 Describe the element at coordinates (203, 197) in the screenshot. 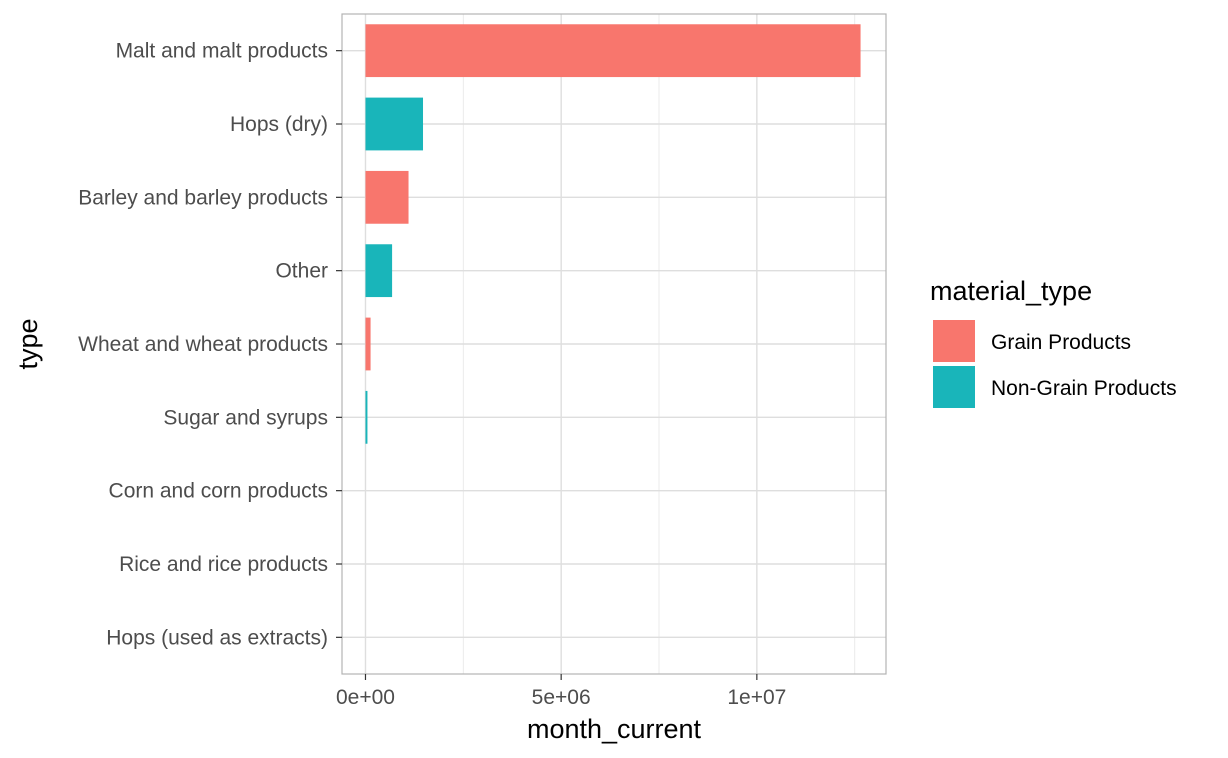

I see `y-tick-label: Barley and barley products` at that location.